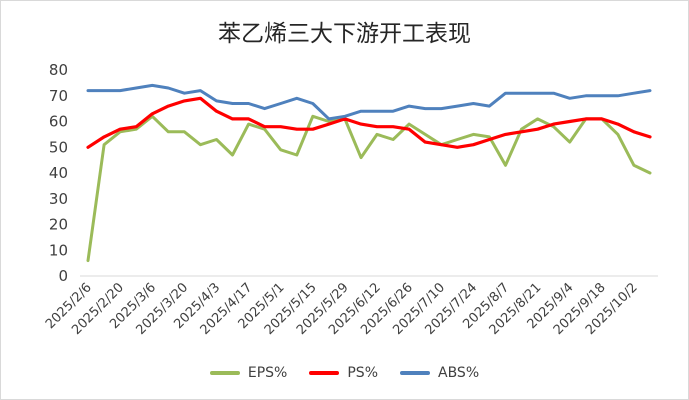  Describe the element at coordinates (58, 147) in the screenshot. I see `y-tick-label: 50` at that location.